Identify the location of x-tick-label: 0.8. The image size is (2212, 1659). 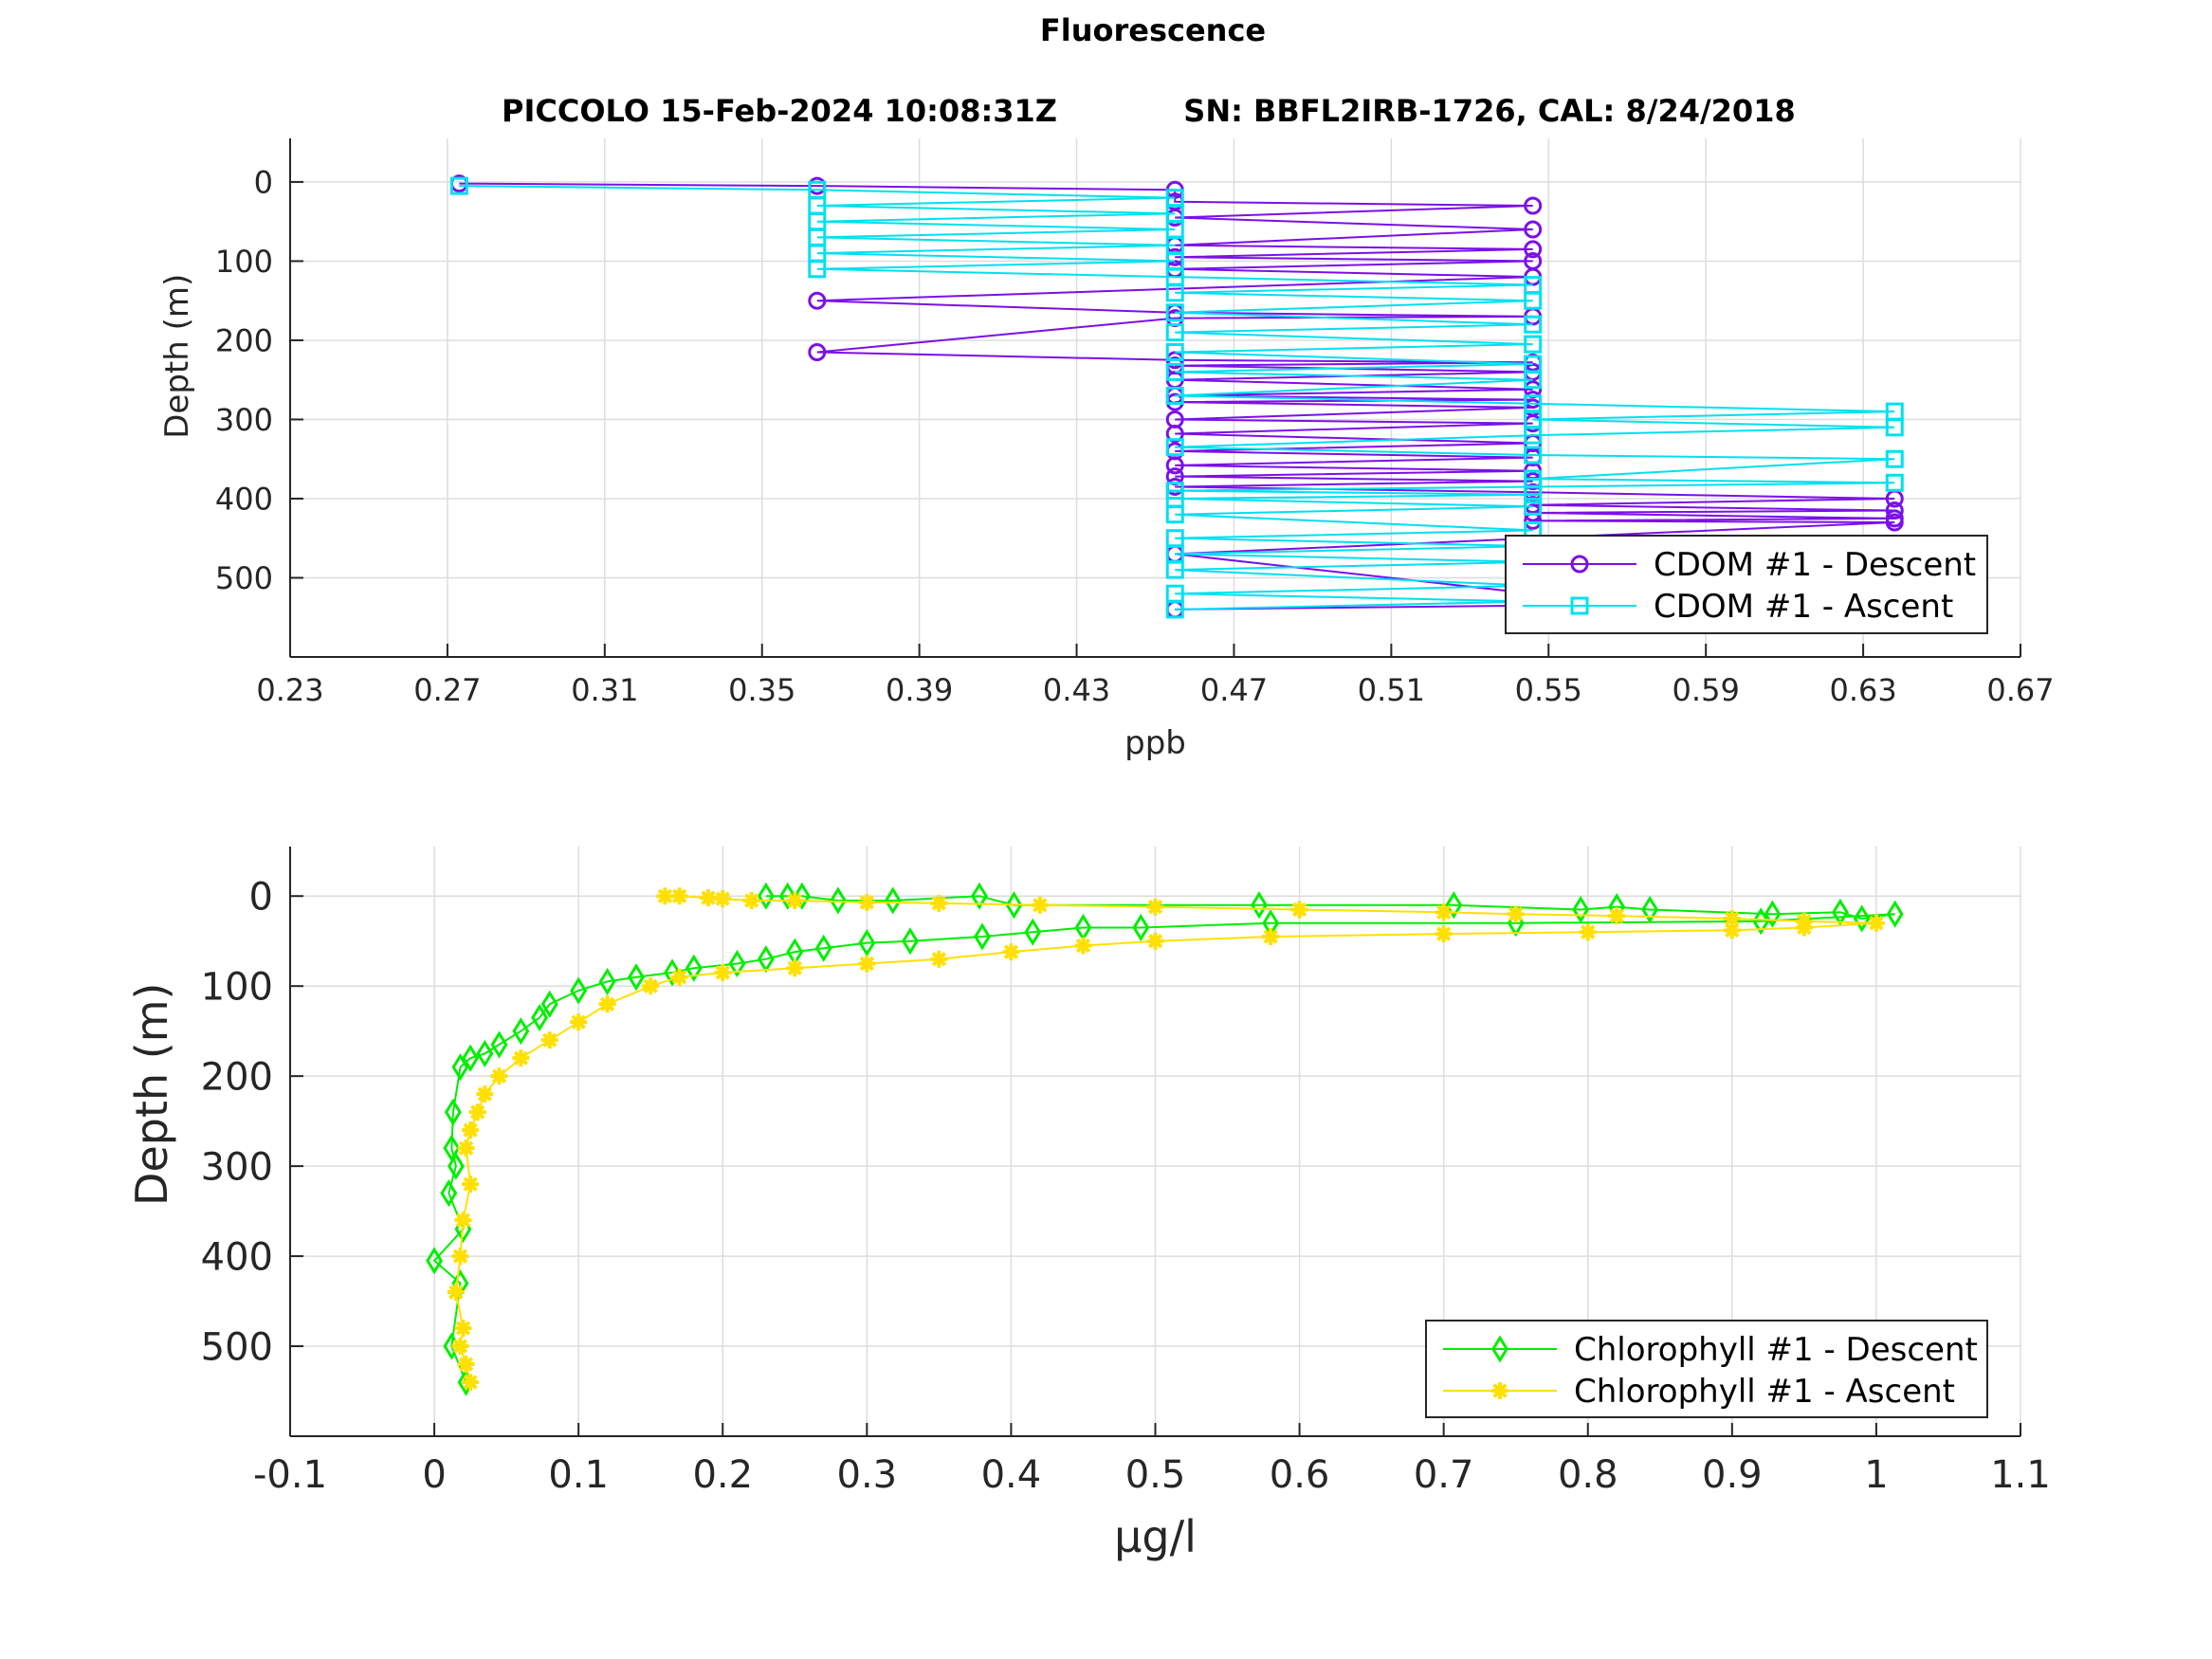
(1588, 1475).